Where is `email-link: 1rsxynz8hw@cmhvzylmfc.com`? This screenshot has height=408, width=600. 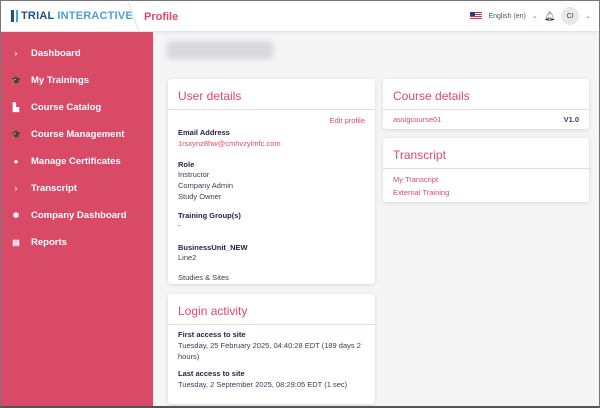
email-link: 1rsxynz8hw@cmhvzylmfc.com is located at coordinates (229, 143).